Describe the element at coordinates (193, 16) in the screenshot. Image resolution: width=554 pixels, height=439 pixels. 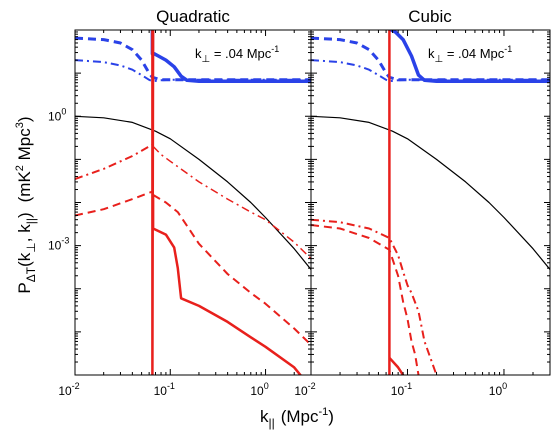
I see `panel-title-quadratic: Quadratic` at that location.